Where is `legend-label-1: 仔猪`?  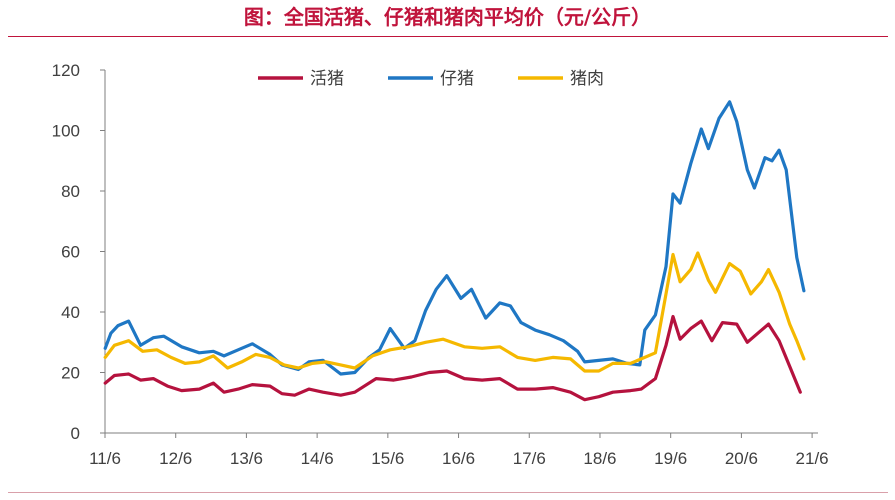 legend-label-1: 仔猪 is located at coordinates (457, 79).